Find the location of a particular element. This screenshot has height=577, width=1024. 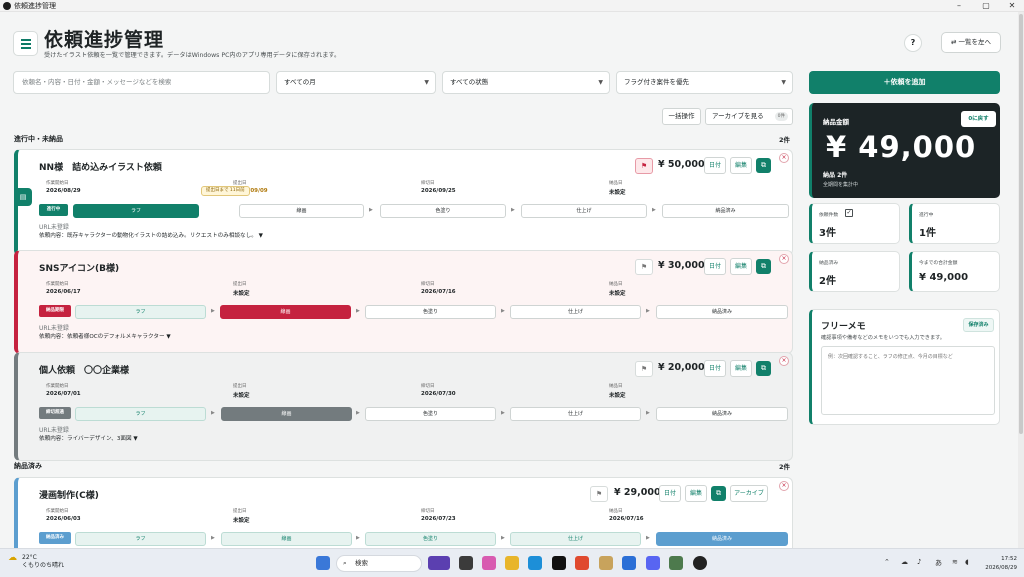

weather-widget: ☁ 22°C くもりのち晴れ is located at coordinates (36, 562).